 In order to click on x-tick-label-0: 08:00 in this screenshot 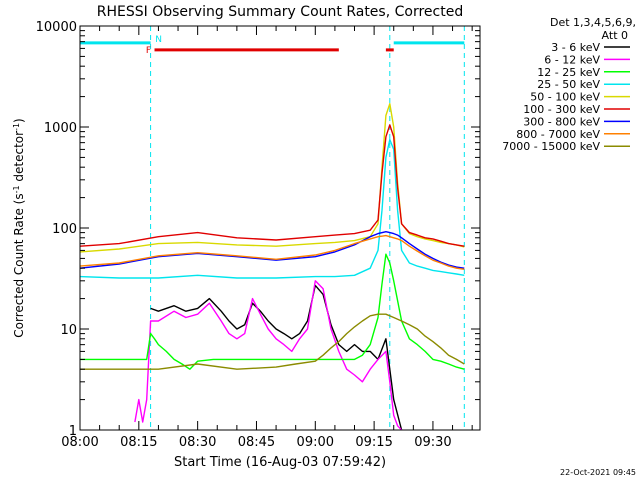, I will do `click(79, 442)`.